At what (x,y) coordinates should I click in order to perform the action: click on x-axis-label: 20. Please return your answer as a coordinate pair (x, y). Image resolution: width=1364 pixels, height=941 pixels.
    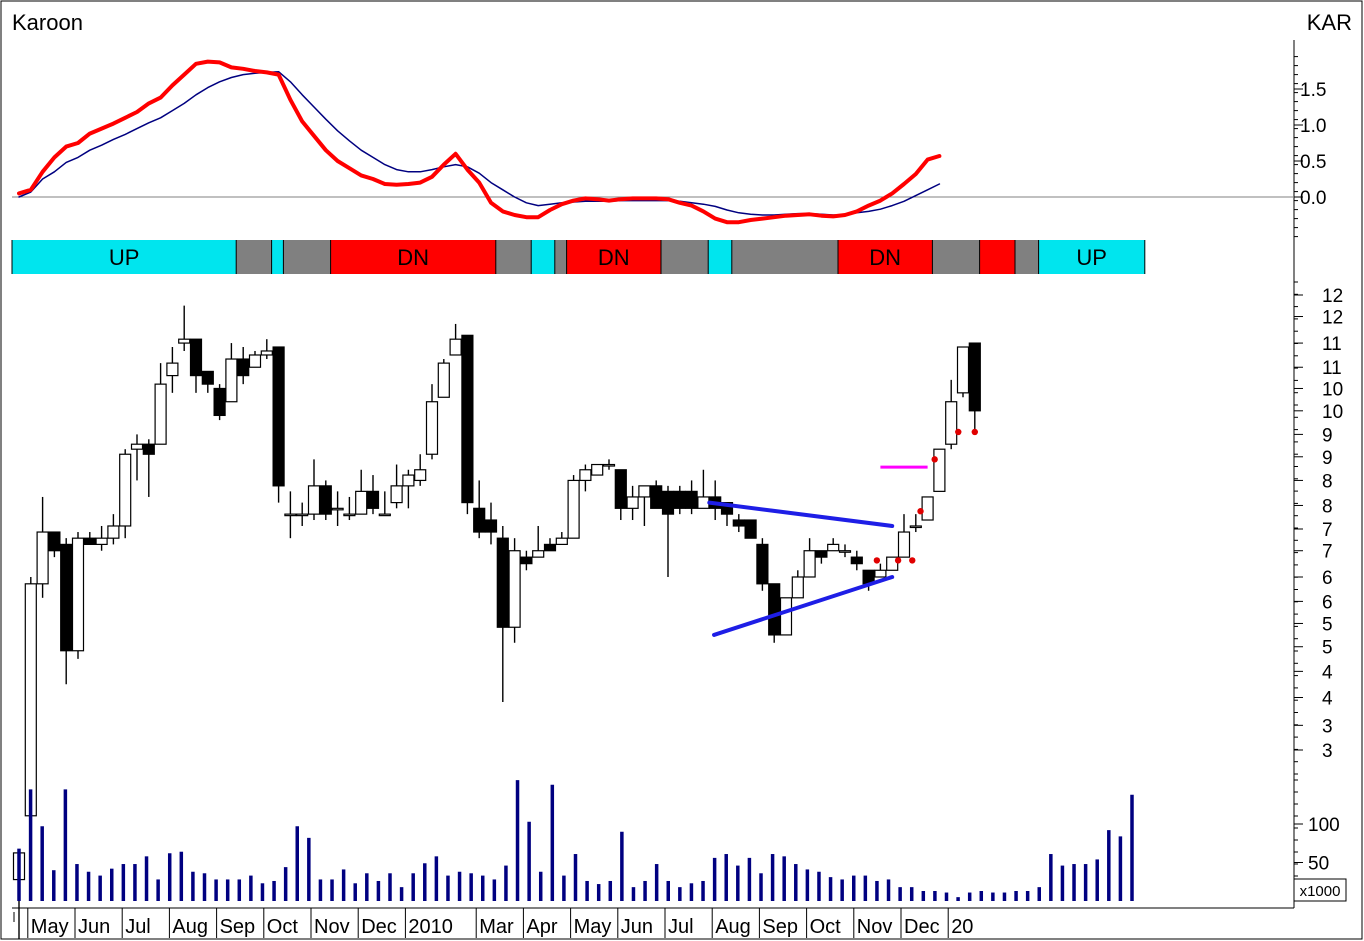
    Looking at the image, I should click on (962, 927).